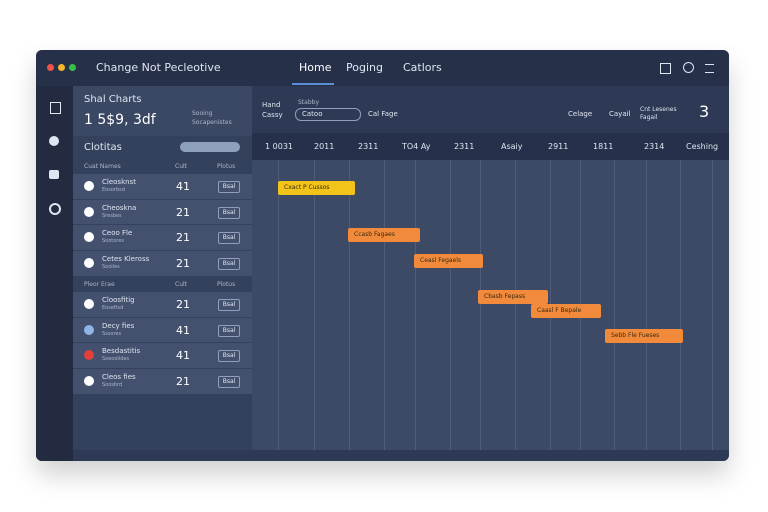 This screenshot has width=768, height=512. Describe the element at coordinates (102, 166) in the screenshot. I see `column-header: Cuat Names` at that location.